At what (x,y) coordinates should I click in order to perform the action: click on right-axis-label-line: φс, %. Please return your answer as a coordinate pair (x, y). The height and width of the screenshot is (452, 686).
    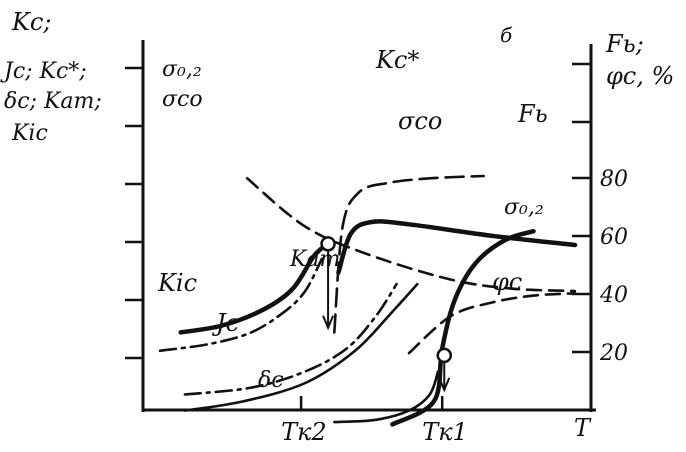
    Looking at the image, I should click on (640, 76).